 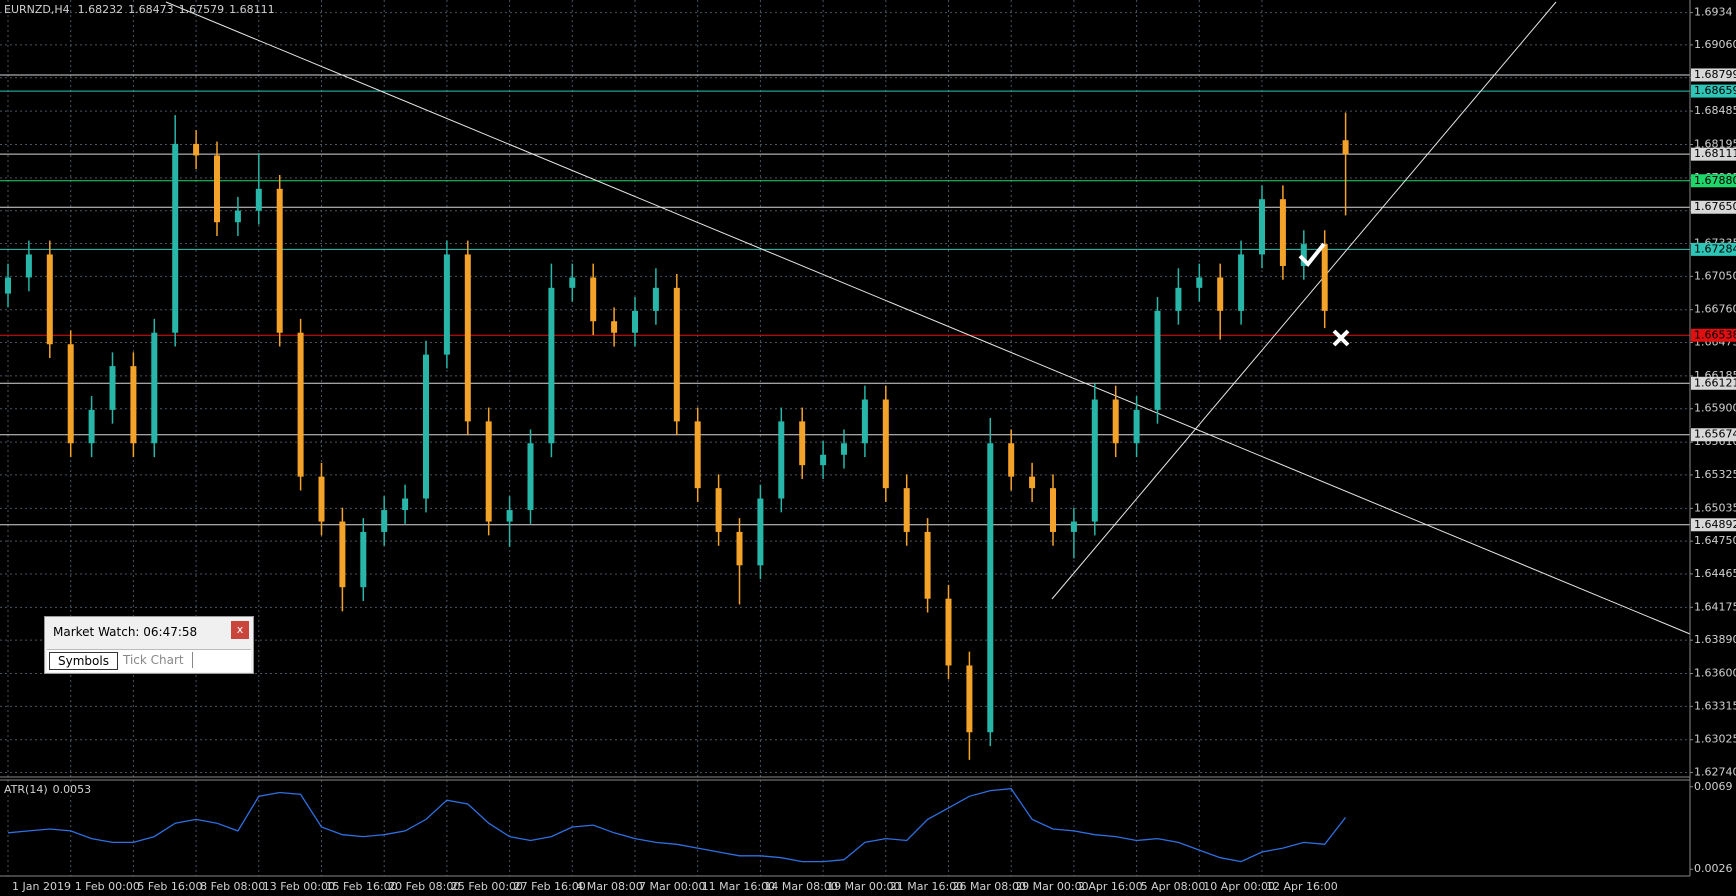 What do you see at coordinates (83, 661) in the screenshot?
I see `tab: Symbols` at bounding box center [83, 661].